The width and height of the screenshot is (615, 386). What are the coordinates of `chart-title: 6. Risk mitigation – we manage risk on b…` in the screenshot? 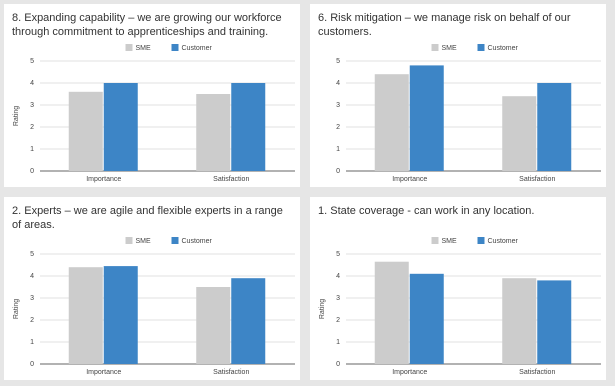 It's located at (444, 25).